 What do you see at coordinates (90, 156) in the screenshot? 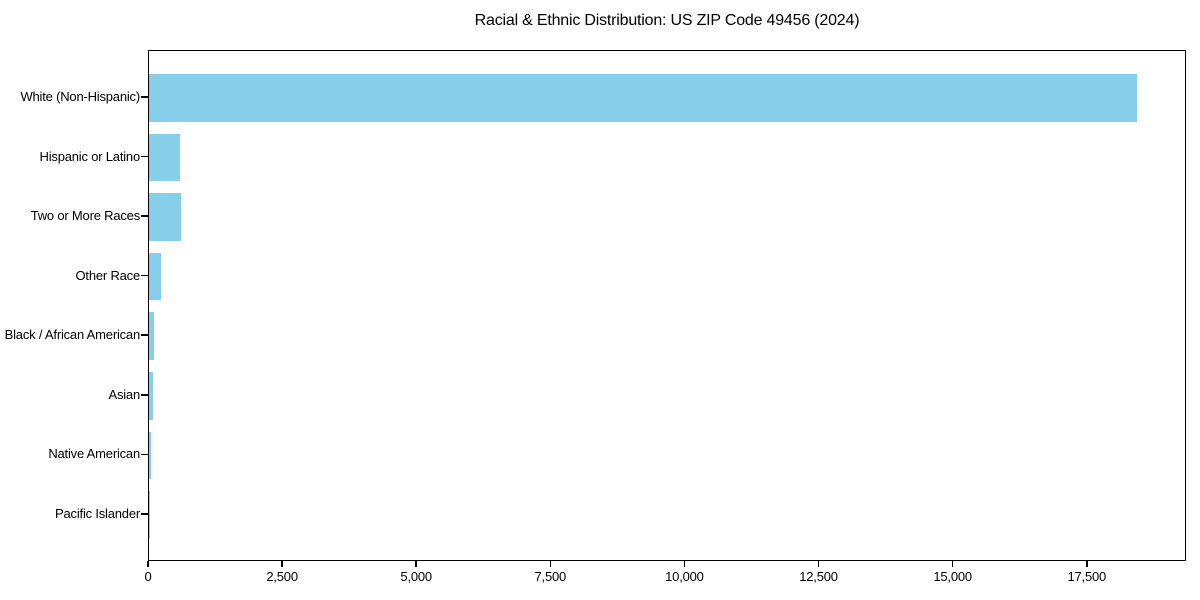
I see `y-axis-label-hispanic-or-latino: Hispanic or Latino` at bounding box center [90, 156].